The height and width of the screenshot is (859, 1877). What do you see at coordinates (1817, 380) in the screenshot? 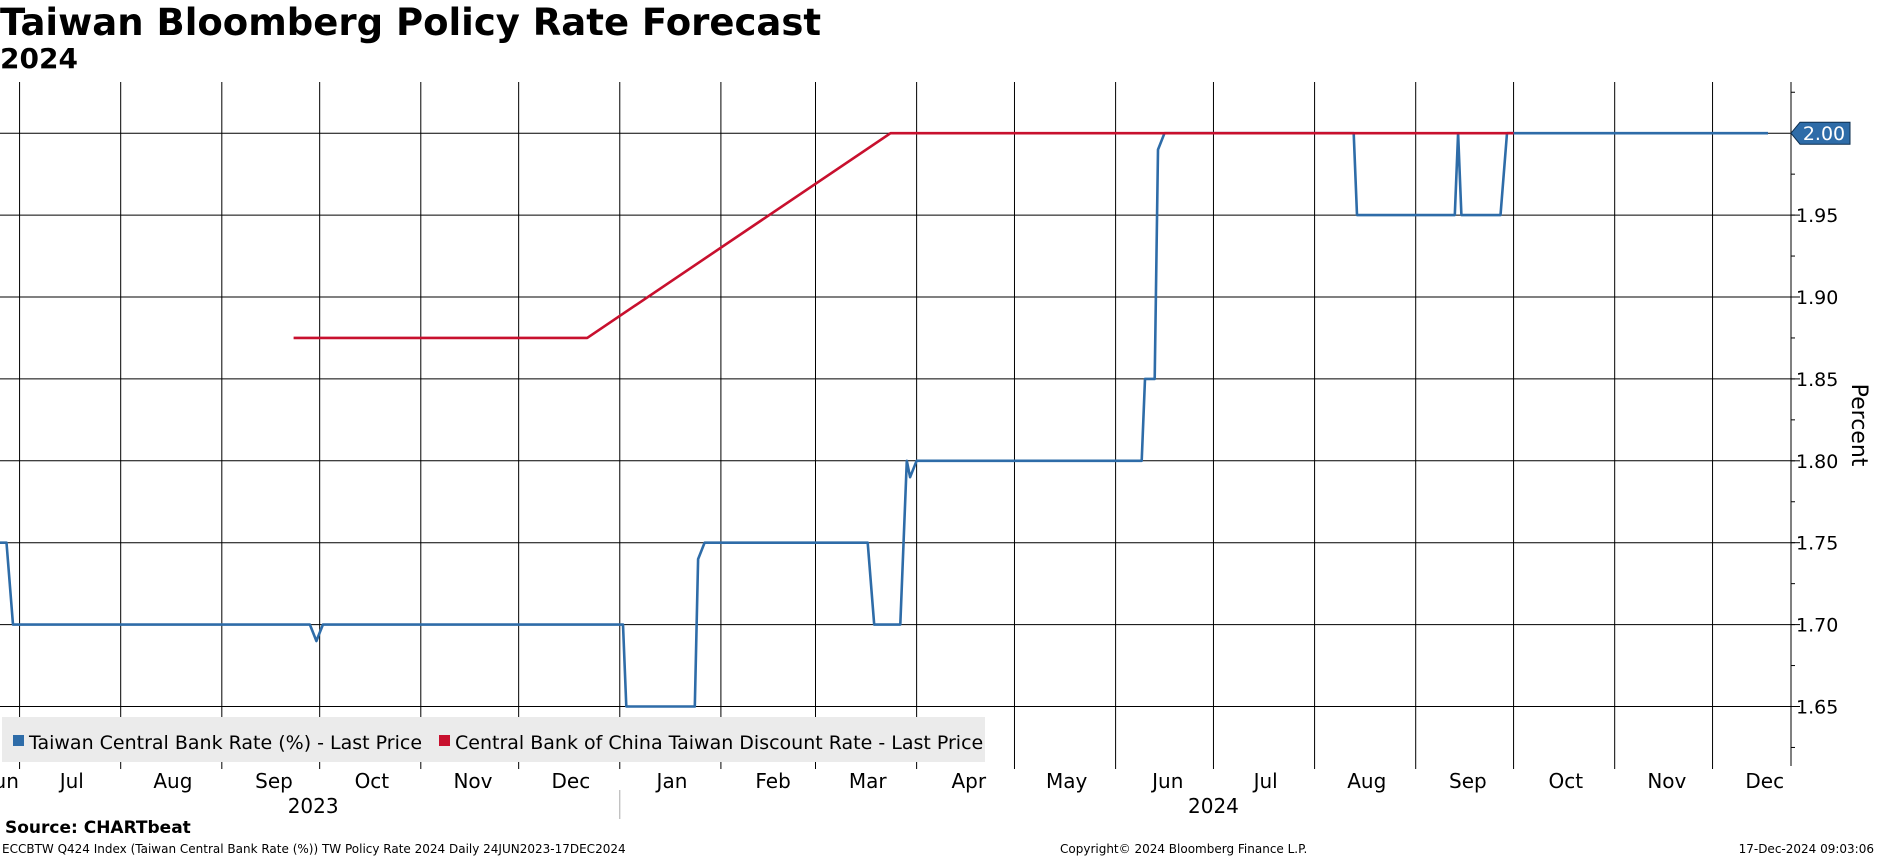
I see `y-tick-label: 1.85` at bounding box center [1817, 380].